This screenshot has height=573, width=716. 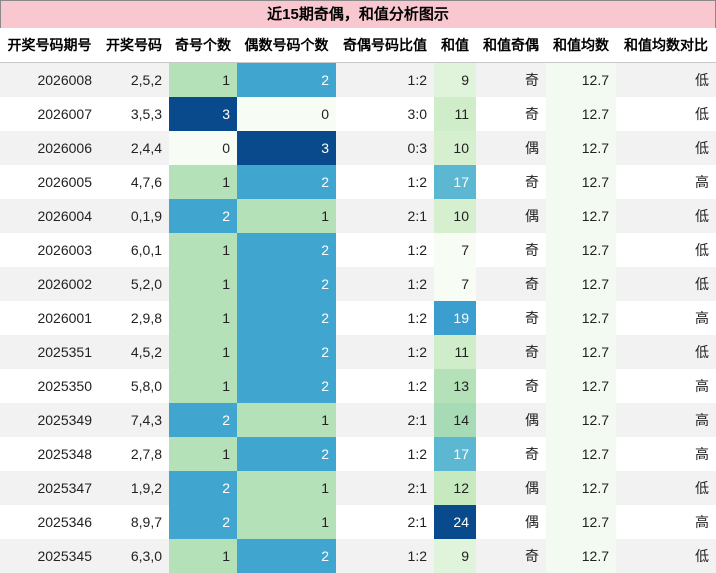 I want to click on cell-numbers: 5,8,0, so click(x=146, y=386).